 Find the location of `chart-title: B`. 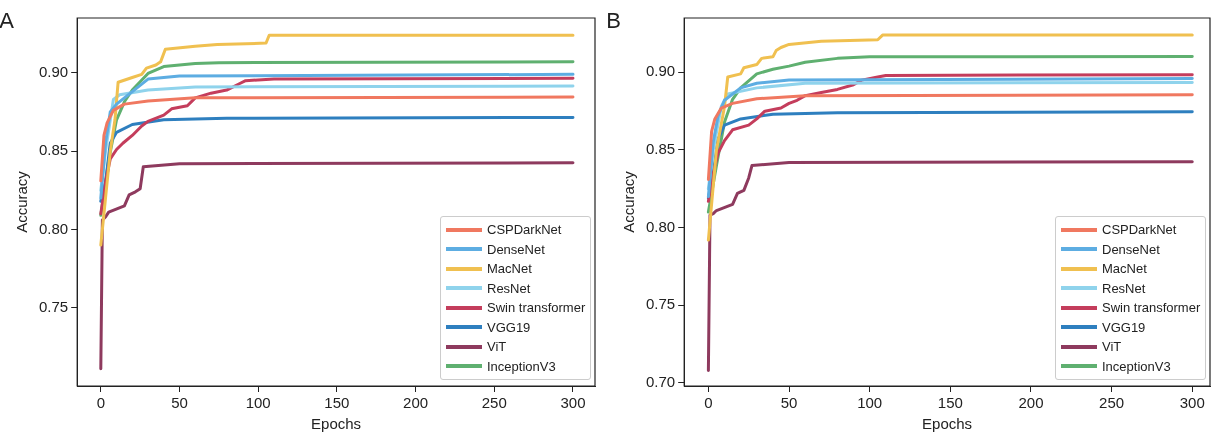

chart-title: B is located at coordinates (613, 21).